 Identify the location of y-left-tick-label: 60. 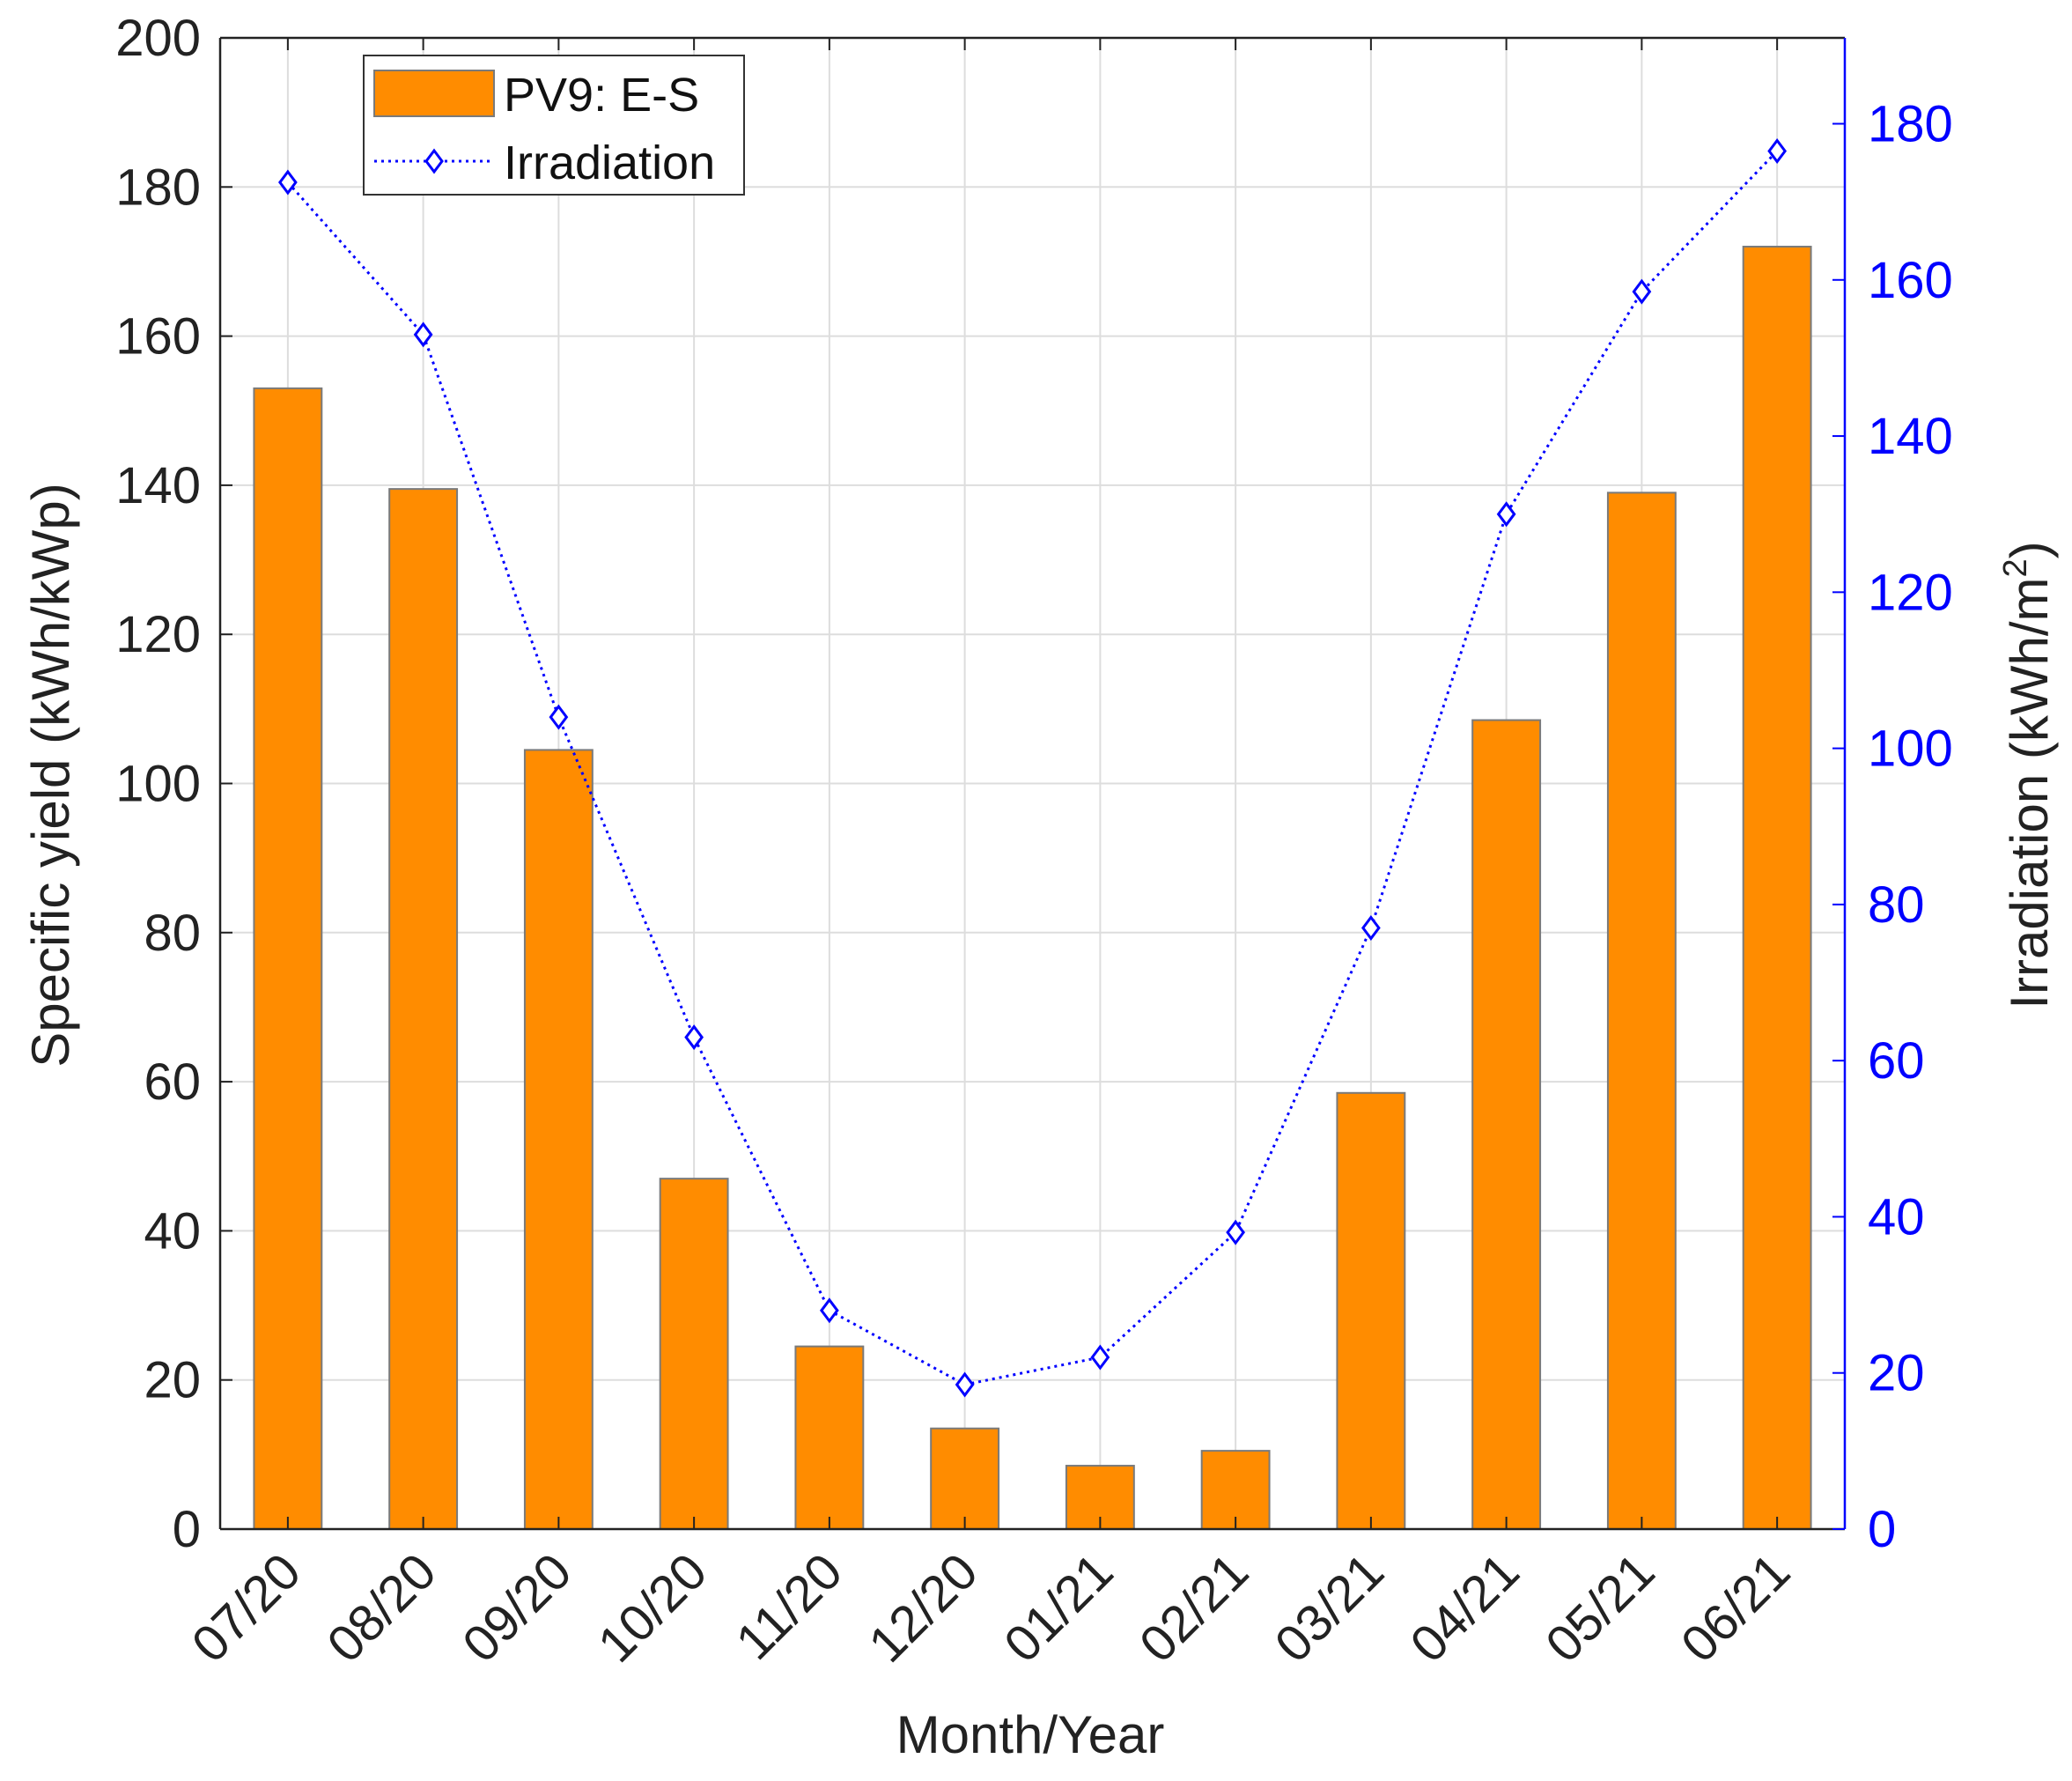
(172, 1082).